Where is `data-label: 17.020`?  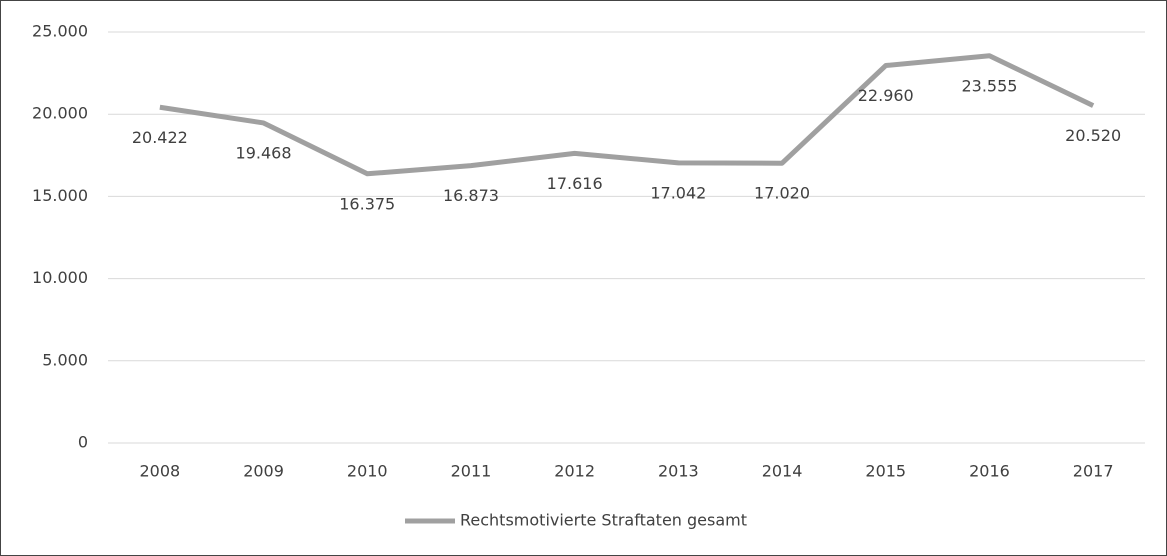 data-label: 17.020 is located at coordinates (782, 193).